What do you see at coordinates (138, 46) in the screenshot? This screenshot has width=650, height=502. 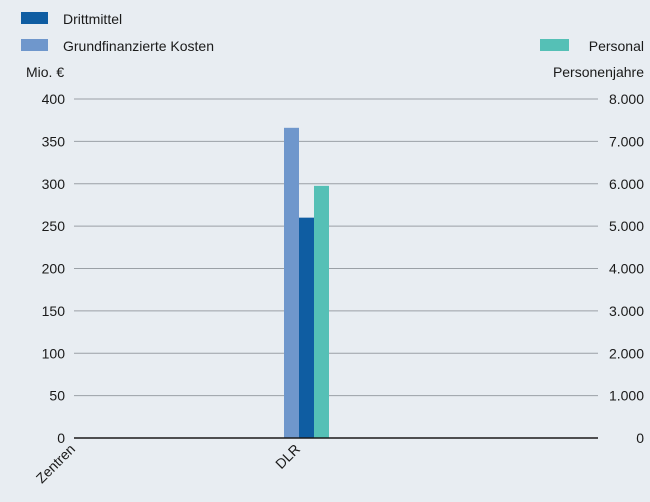 I see `legend-label-grundfinanzierte-kosten: Grundfinanzierte Kosten` at bounding box center [138, 46].